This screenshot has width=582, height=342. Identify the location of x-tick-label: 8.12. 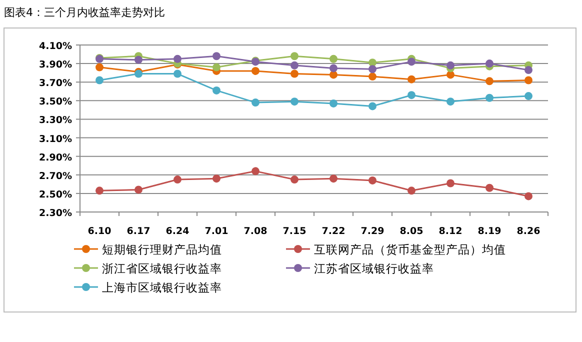
(450, 231).